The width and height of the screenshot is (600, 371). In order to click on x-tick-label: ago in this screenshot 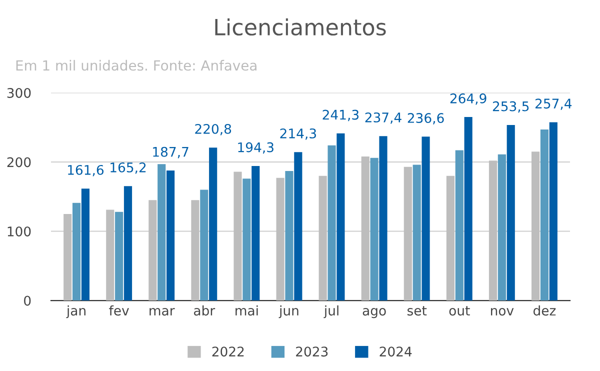, I will do `click(374, 313)`.